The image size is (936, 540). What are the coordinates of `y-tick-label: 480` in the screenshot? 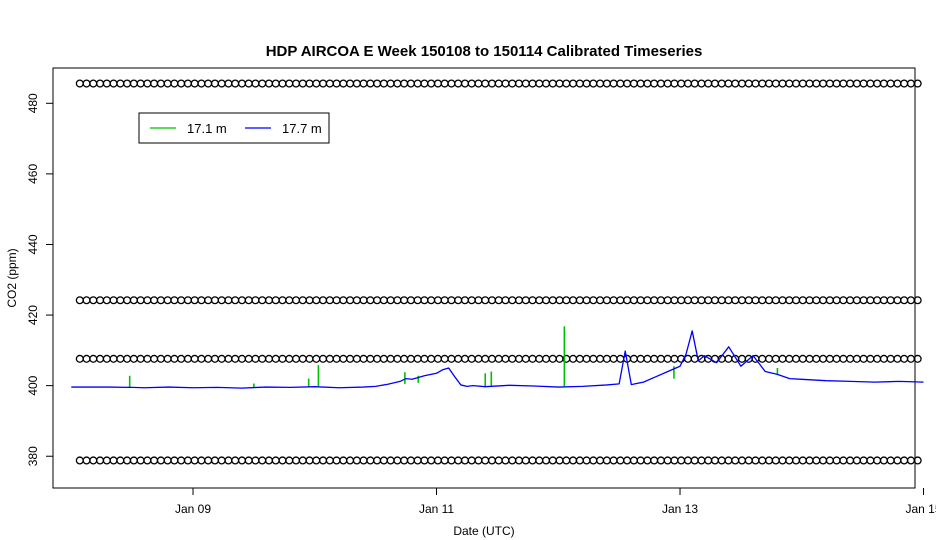 It's located at (33, 103).